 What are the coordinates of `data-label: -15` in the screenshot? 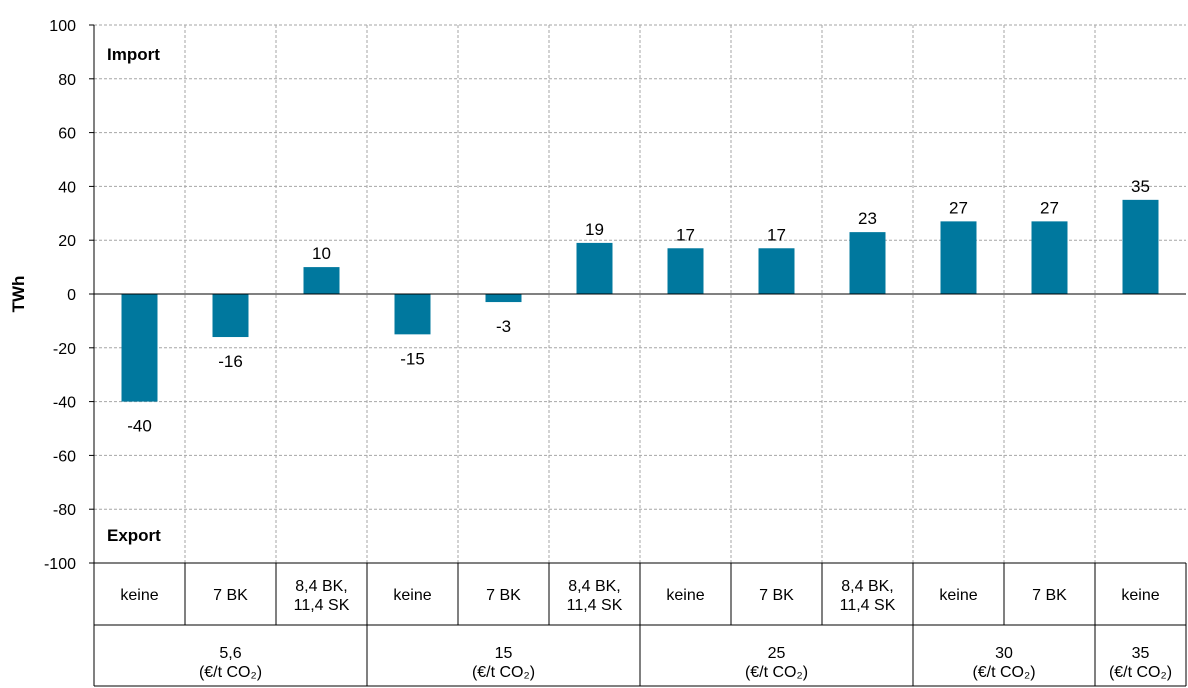 It's located at (412, 358).